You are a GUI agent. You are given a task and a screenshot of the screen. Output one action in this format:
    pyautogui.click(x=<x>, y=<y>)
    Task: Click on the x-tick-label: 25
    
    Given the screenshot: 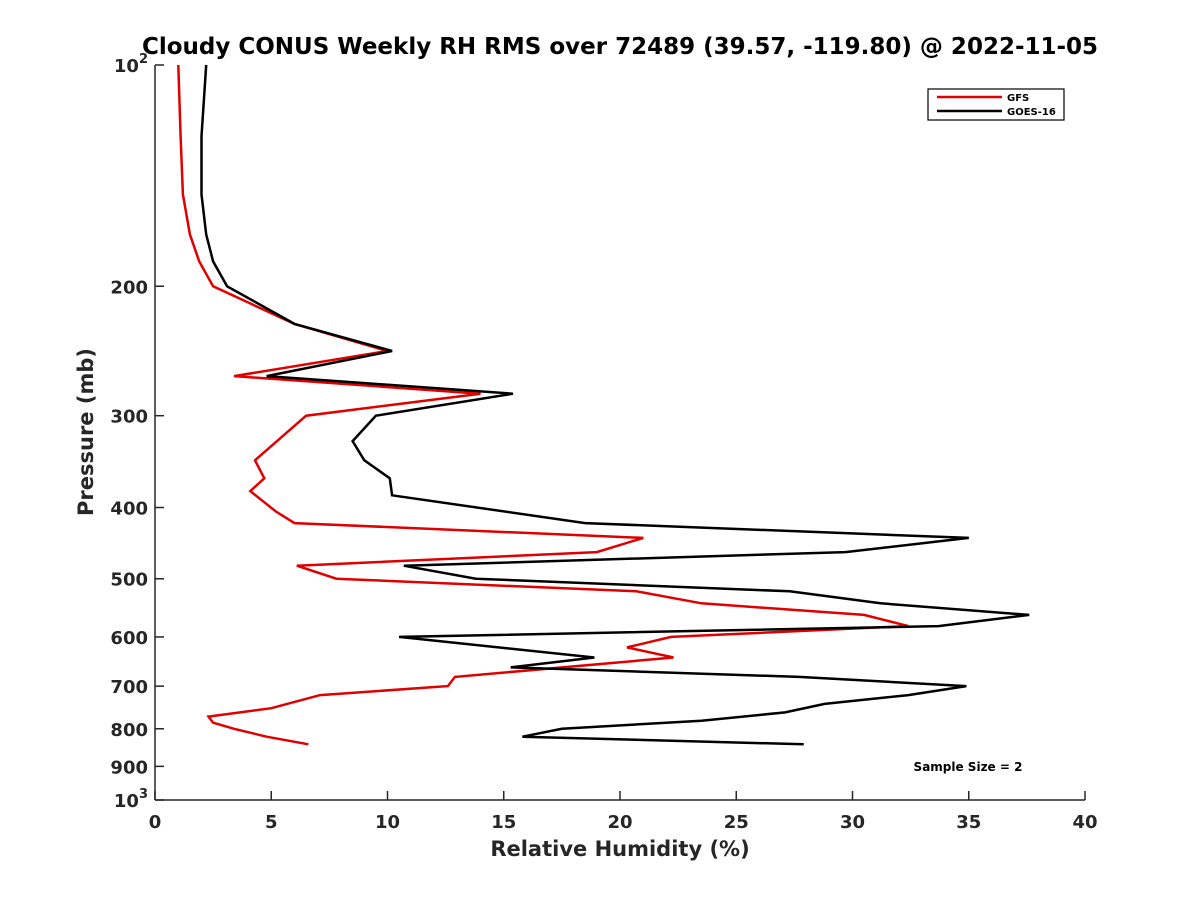 What is the action you would take?
    pyautogui.click(x=736, y=822)
    